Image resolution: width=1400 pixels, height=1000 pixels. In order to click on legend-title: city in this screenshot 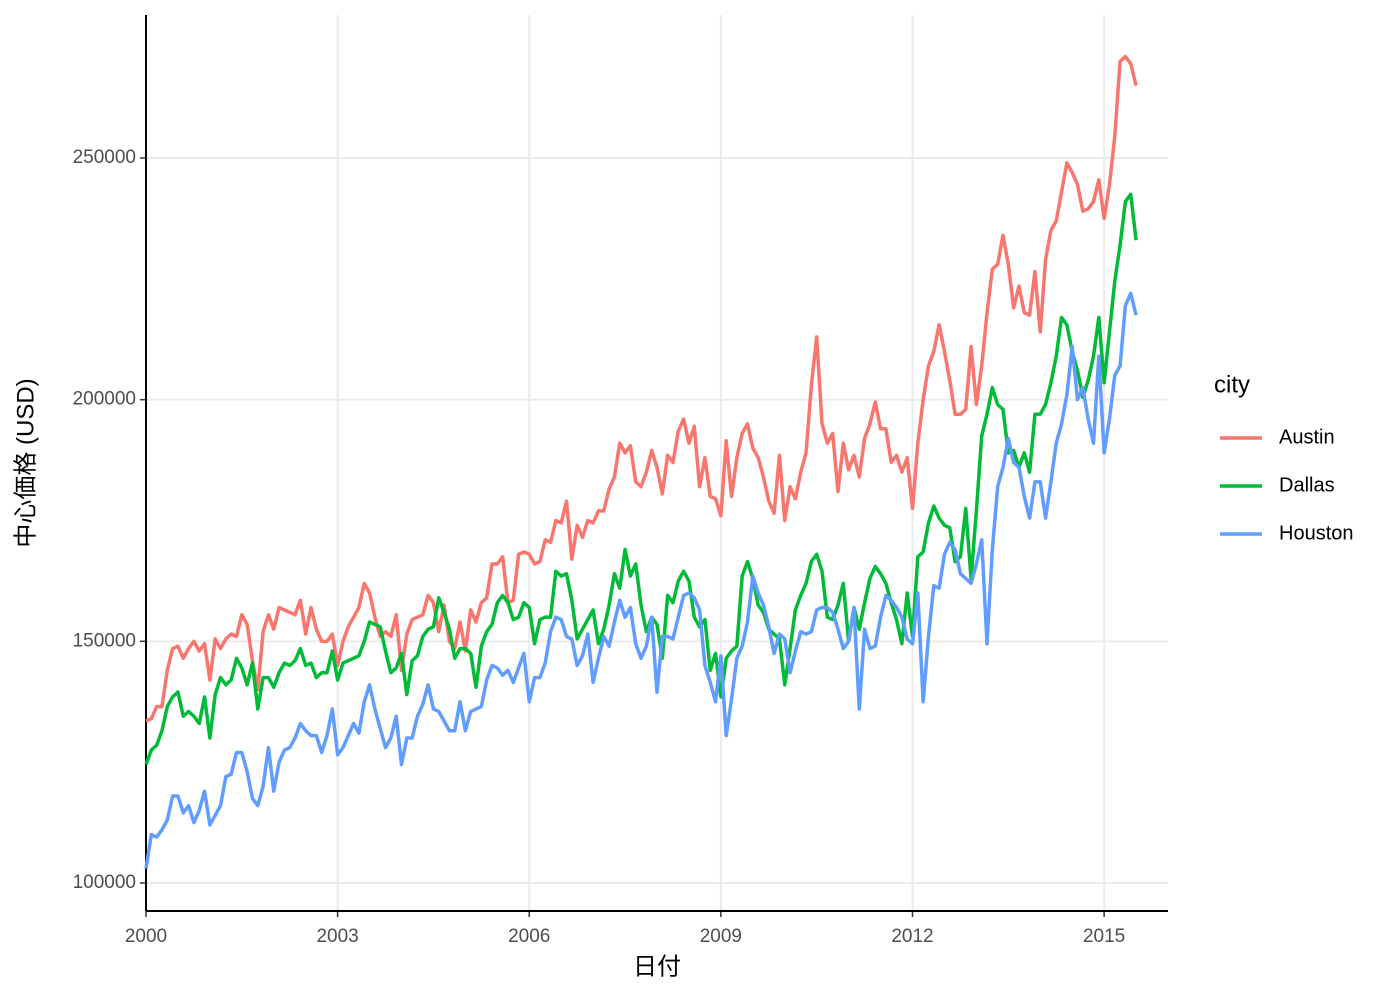, I will do `click(1232, 384)`.